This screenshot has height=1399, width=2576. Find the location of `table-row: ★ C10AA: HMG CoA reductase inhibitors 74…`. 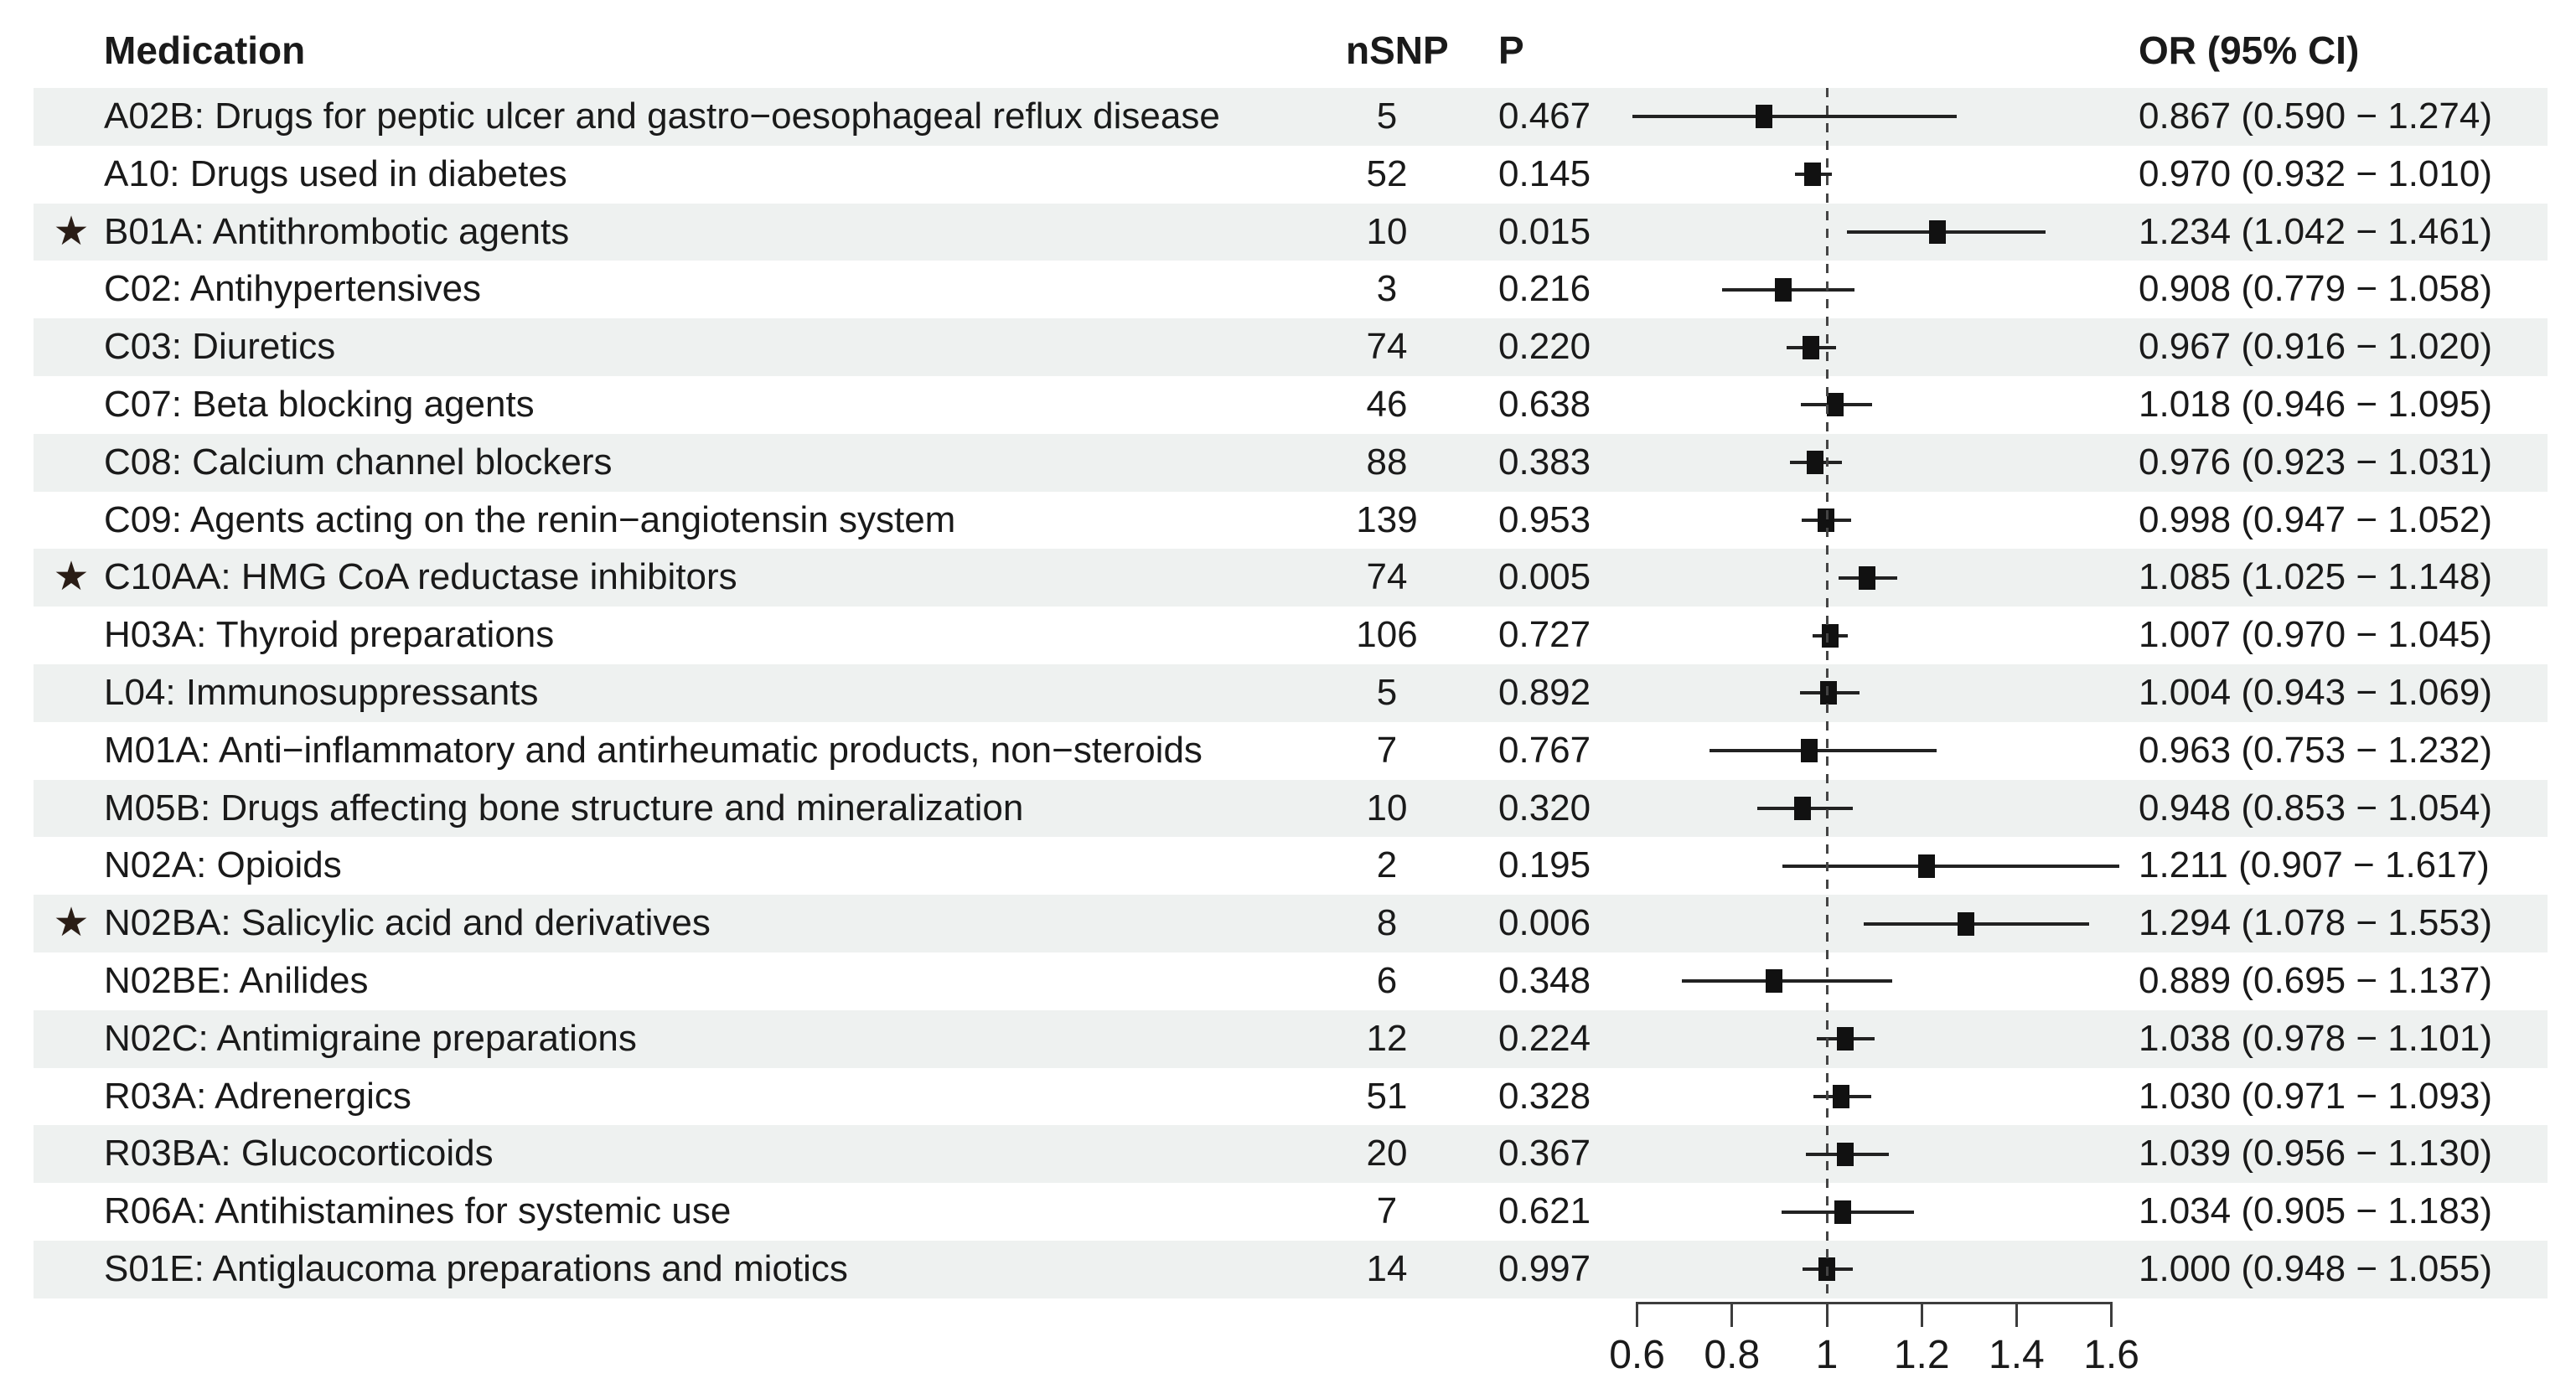

table-row: ★ C10AA: HMG CoA reductase inhibitors 74… is located at coordinates (1288, 578).